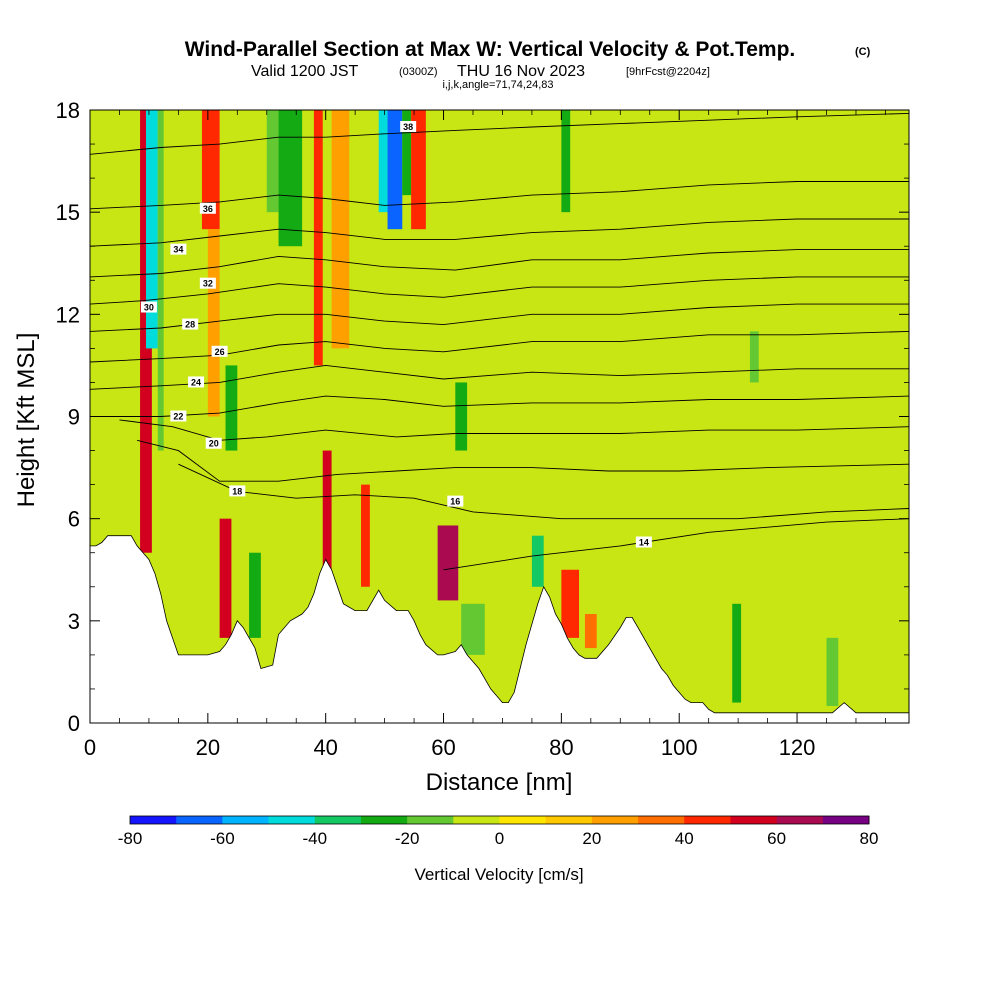 The width and height of the screenshot is (1000, 1000). Describe the element at coordinates (208, 284) in the screenshot. I see `theta-label-32: 32` at that location.